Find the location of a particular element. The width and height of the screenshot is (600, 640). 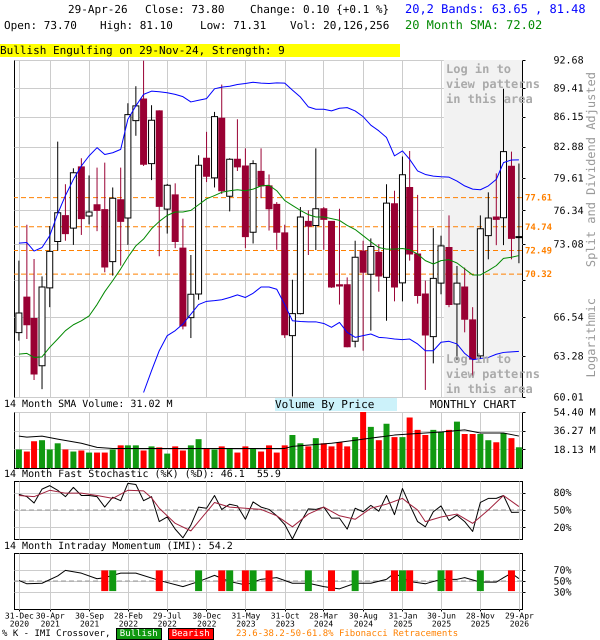

y-tick-label: 73.08 is located at coordinates (569, 245).